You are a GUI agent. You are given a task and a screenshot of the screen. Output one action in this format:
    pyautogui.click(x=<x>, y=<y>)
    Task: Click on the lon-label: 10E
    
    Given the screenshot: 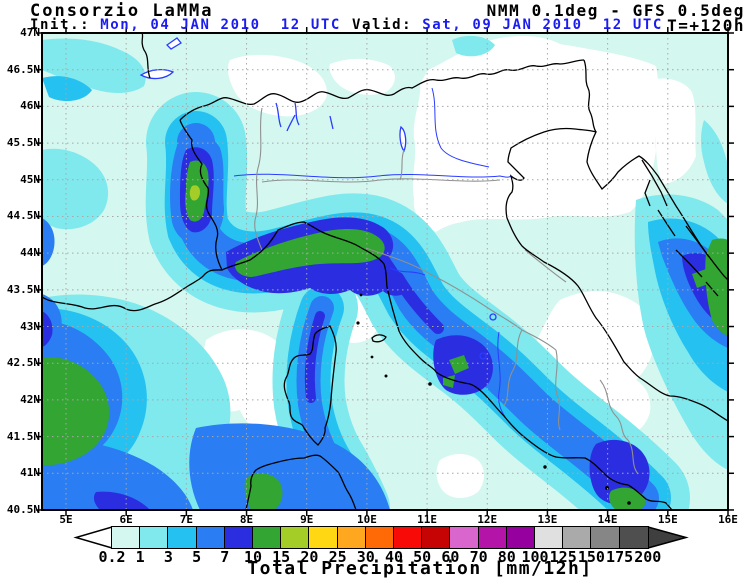 What is the action you would take?
    pyautogui.click(x=366, y=519)
    